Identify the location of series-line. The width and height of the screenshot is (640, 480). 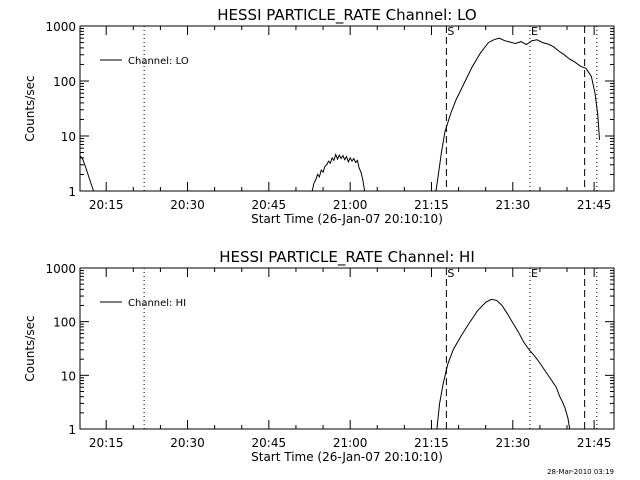
(503, 363).